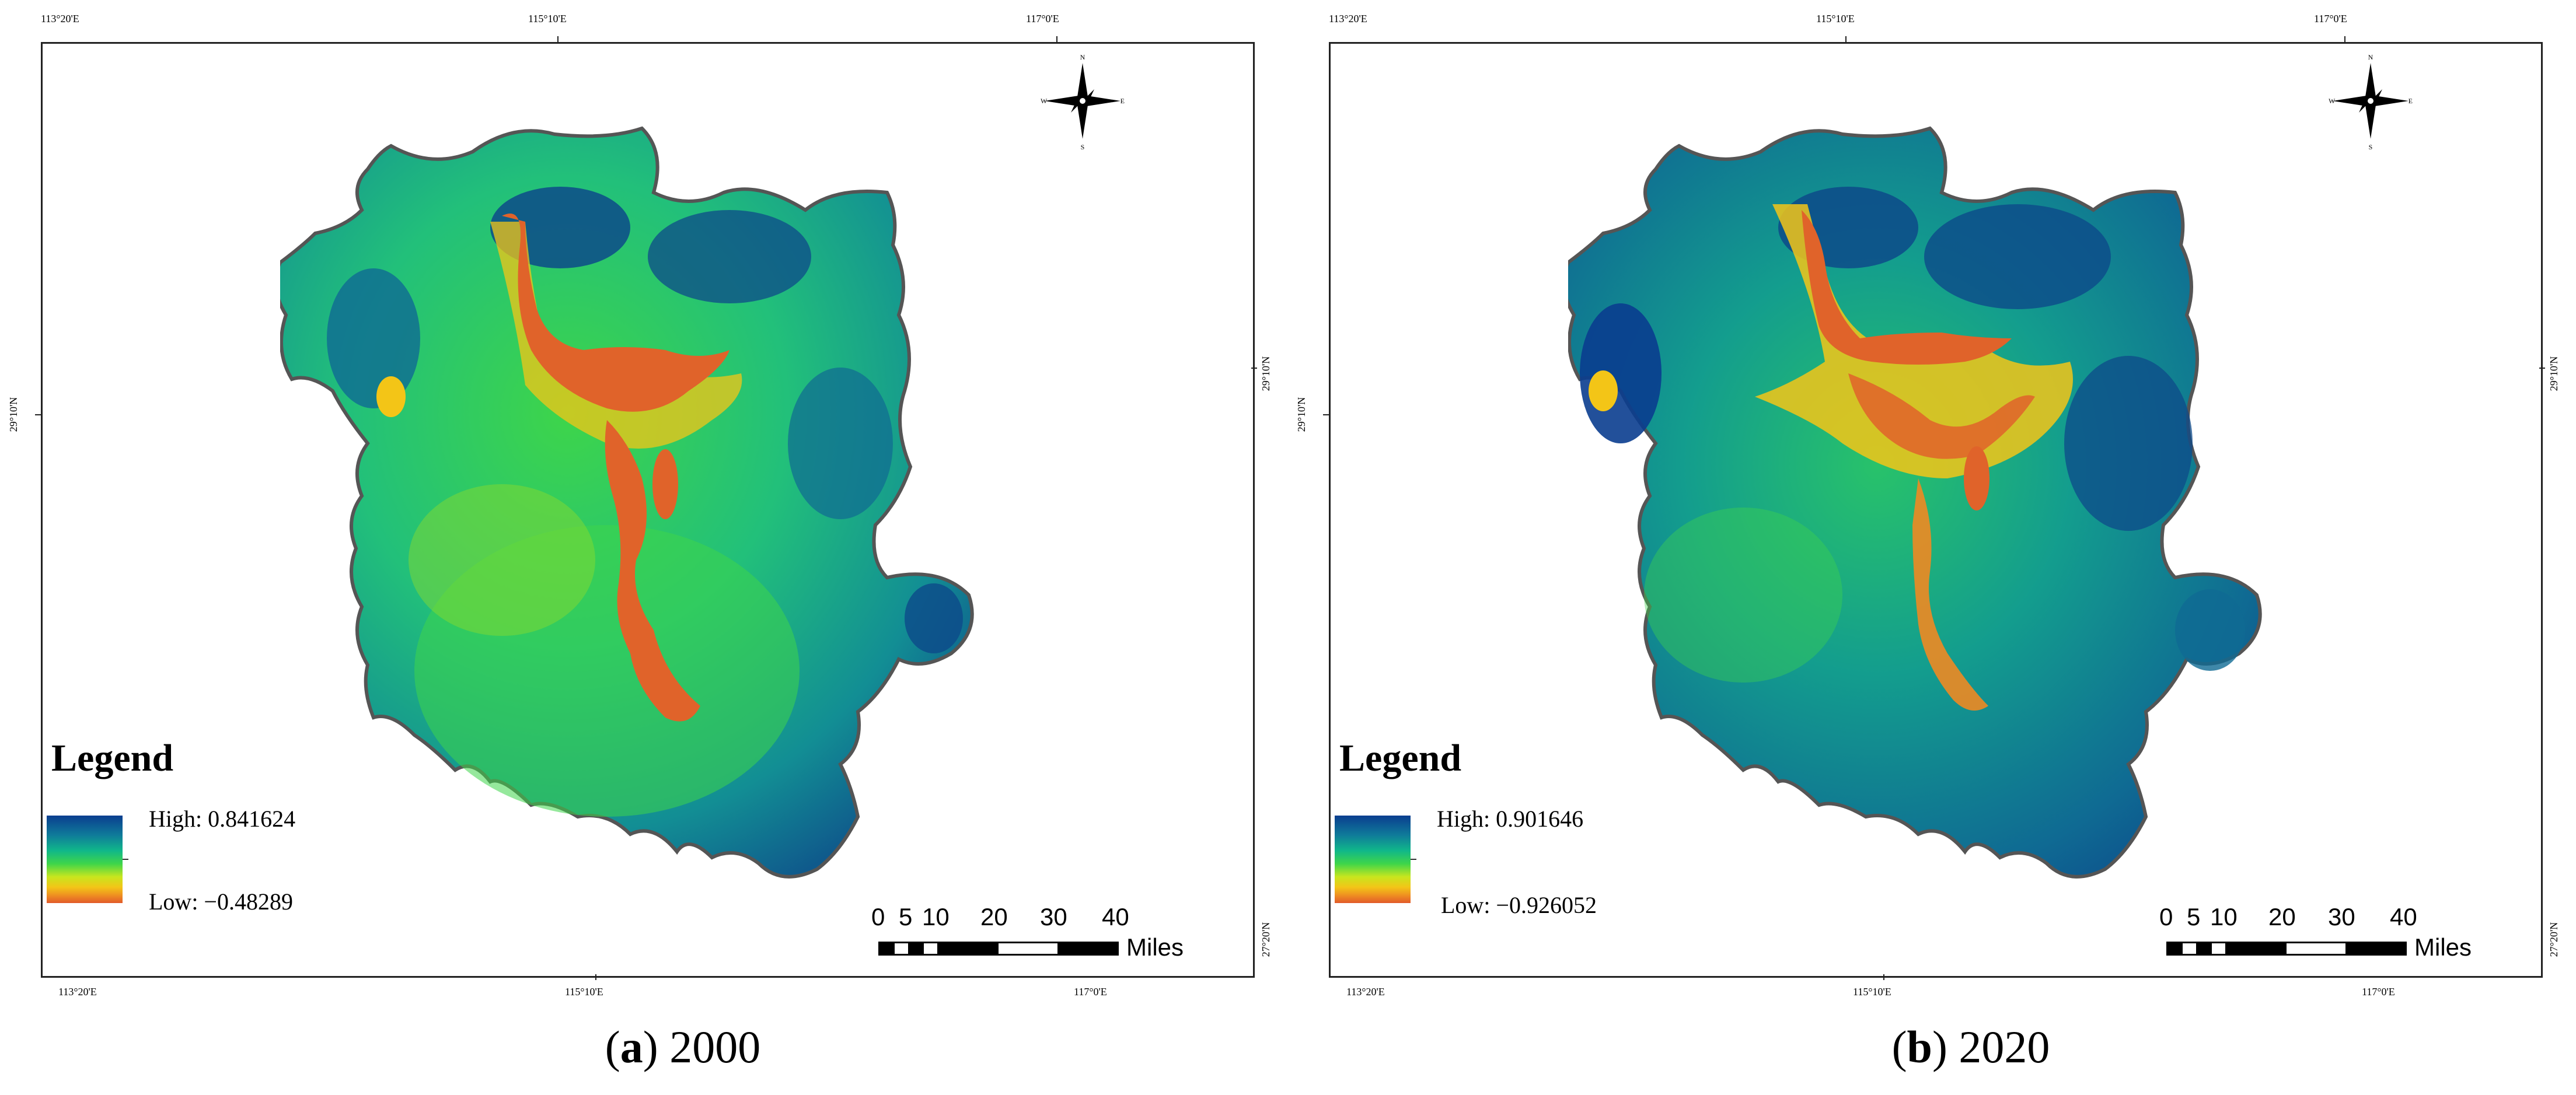  I want to click on legend-high-label: High: 0.841624, so click(222, 819).